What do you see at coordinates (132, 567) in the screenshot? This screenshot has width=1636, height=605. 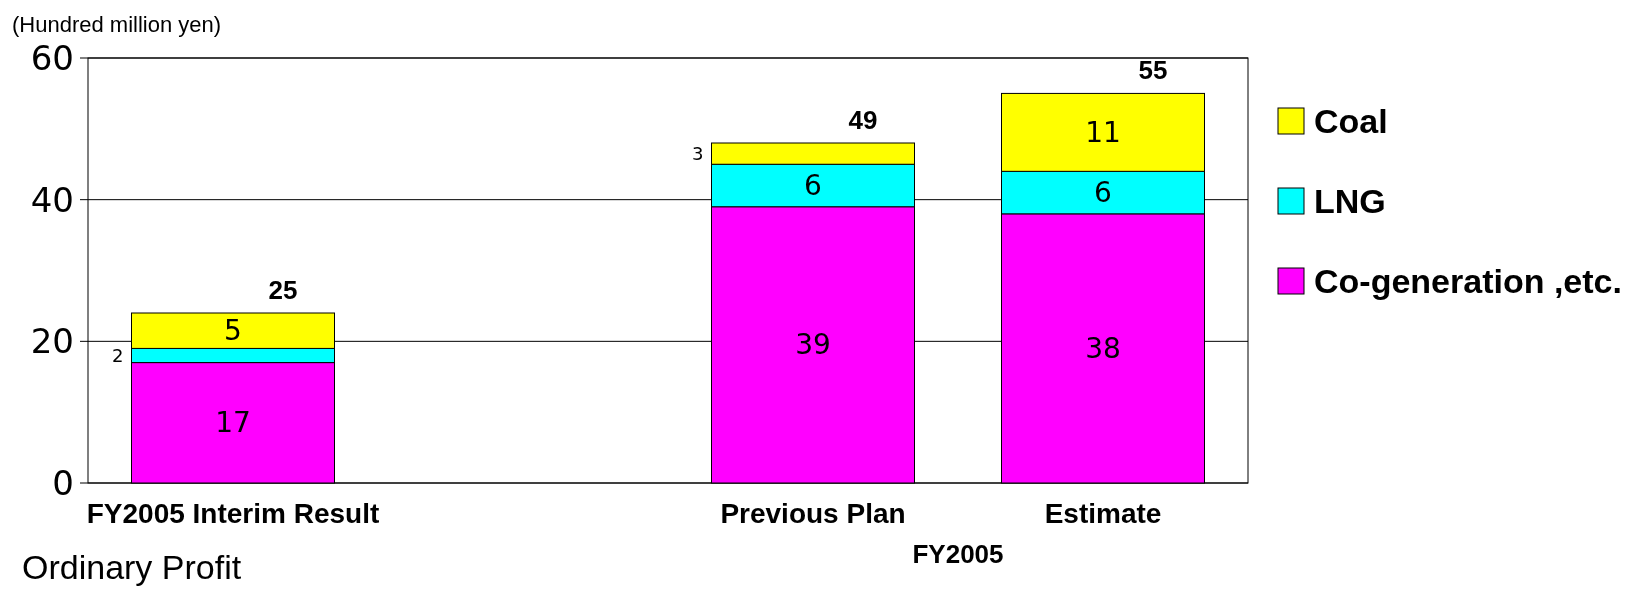 I see `text: Ordinary Profit` at bounding box center [132, 567].